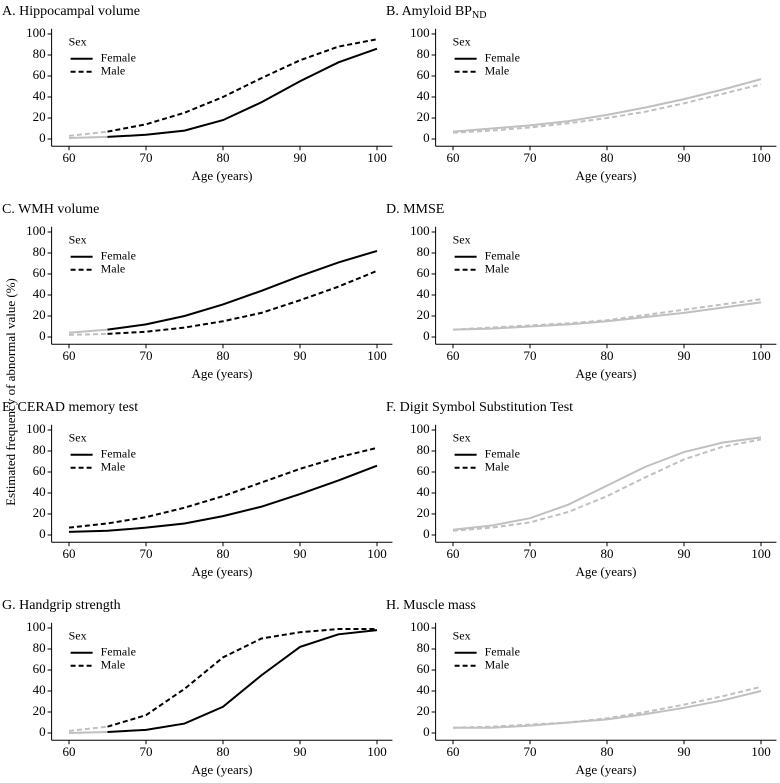 The height and width of the screenshot is (783, 780). What do you see at coordinates (415, 209) in the screenshot?
I see `panel-title-text: D. MMSE` at bounding box center [415, 209].